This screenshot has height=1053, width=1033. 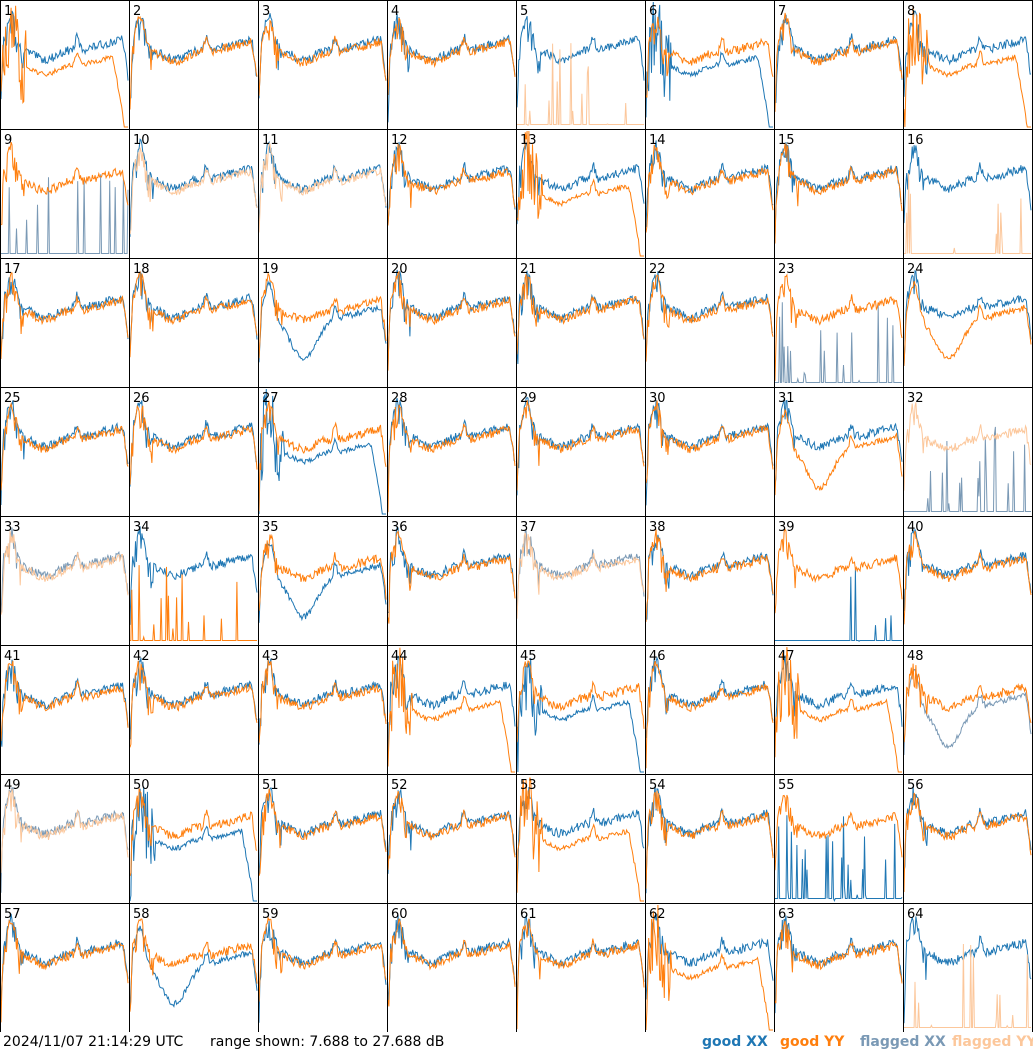 I want to click on legend-good-xx: good XX, so click(x=735, y=1042).